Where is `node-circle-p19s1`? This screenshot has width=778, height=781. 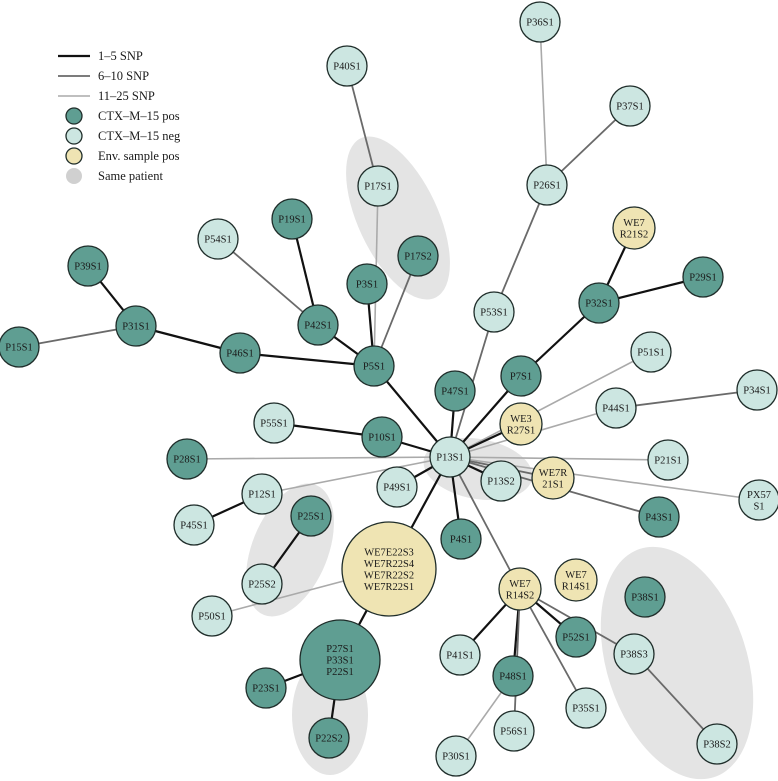 node-circle-p19s1 is located at coordinates (292, 219).